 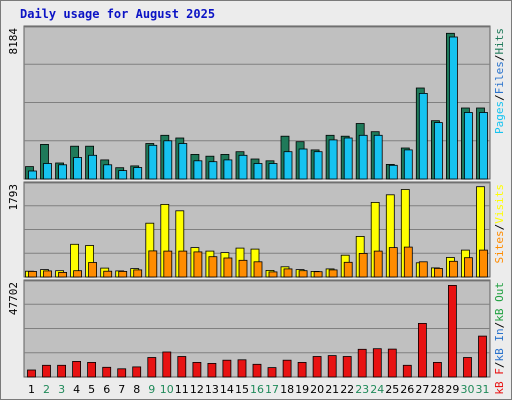 I want to click on x-tick-label: 14, so click(x=227, y=389).